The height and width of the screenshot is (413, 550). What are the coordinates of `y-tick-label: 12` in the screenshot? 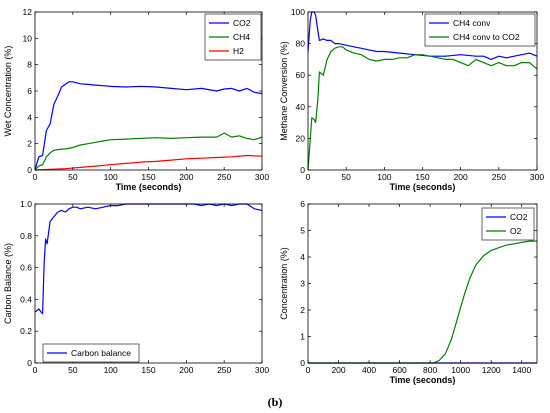 It's located at (28, 12).